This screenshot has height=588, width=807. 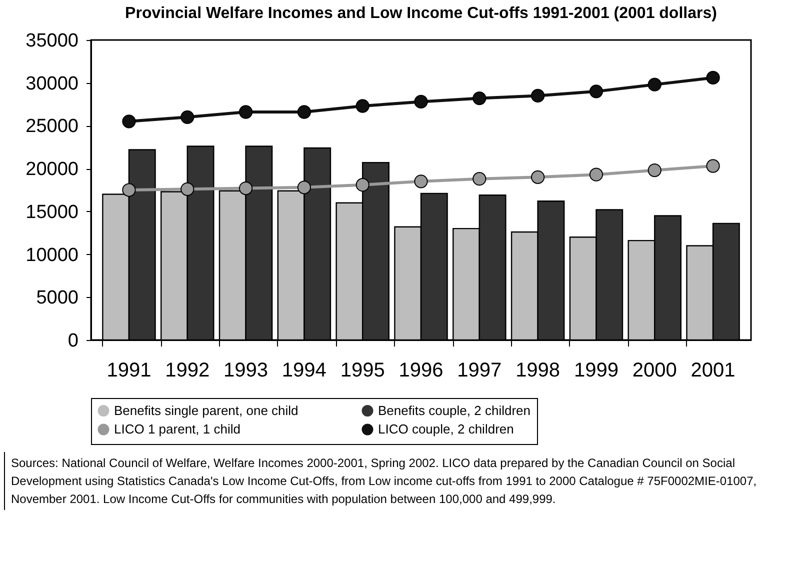 What do you see at coordinates (596, 371) in the screenshot?
I see `x-tick-label: 1999` at bounding box center [596, 371].